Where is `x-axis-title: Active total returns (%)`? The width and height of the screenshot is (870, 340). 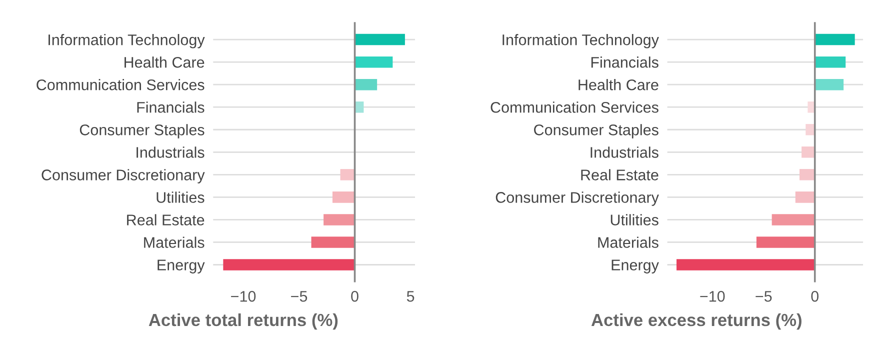 x-axis-title: Active total returns (%) is located at coordinates (243, 321).